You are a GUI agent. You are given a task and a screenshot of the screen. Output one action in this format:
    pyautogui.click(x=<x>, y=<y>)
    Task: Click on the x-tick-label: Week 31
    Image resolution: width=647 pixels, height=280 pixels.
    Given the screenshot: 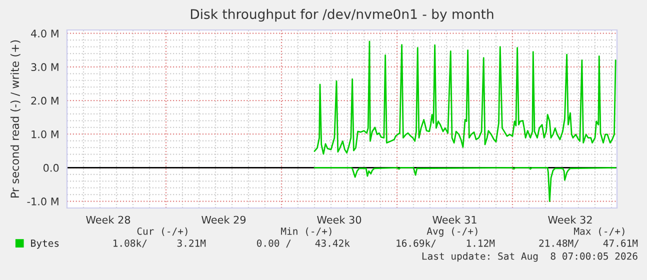 What is the action you would take?
    pyautogui.click(x=454, y=220)
    